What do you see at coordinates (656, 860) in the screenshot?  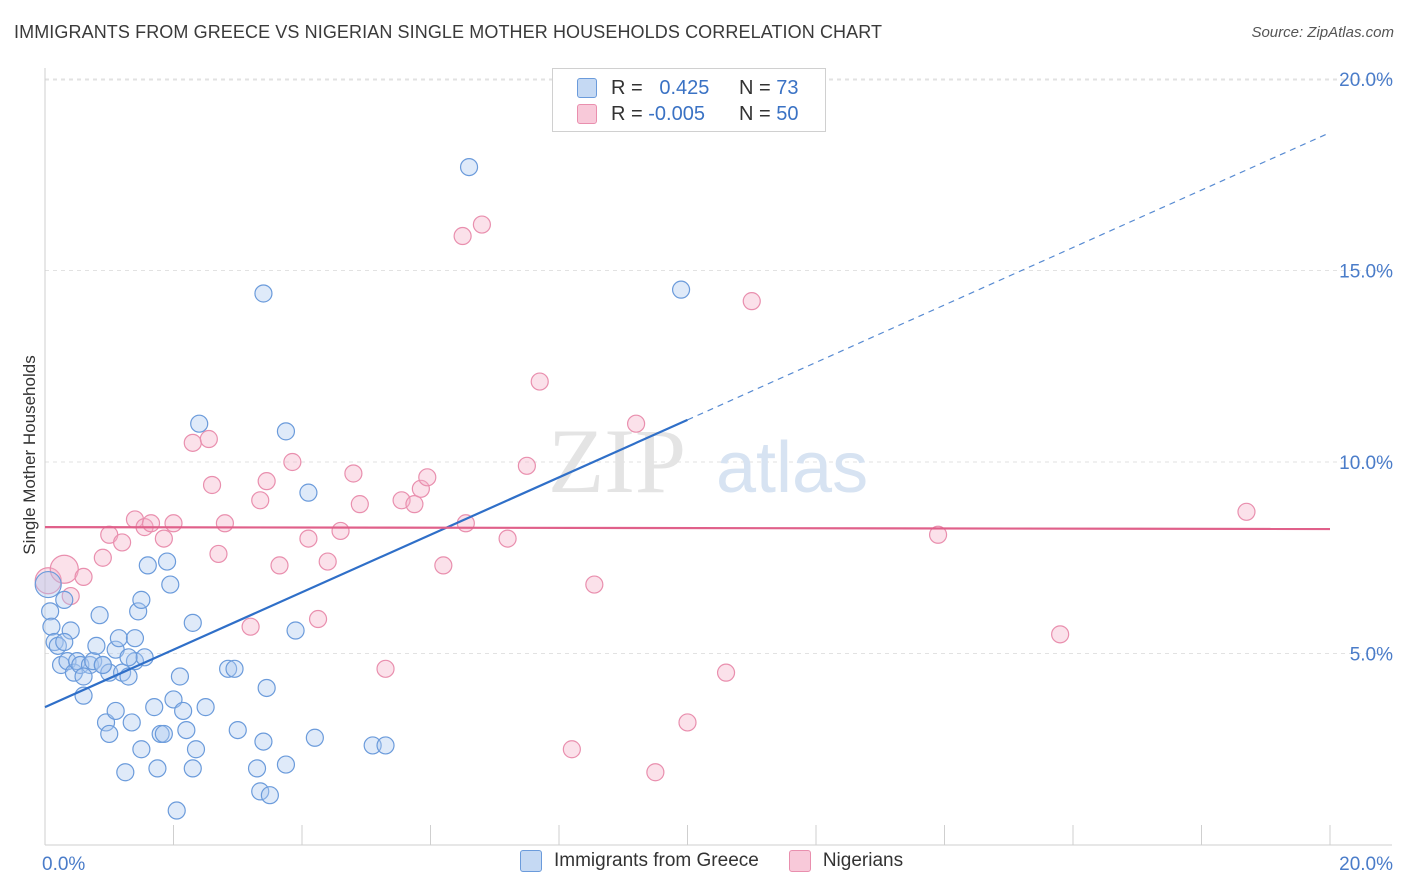 I see `series-name-greece: Immigrants from Greece` at bounding box center [656, 860].